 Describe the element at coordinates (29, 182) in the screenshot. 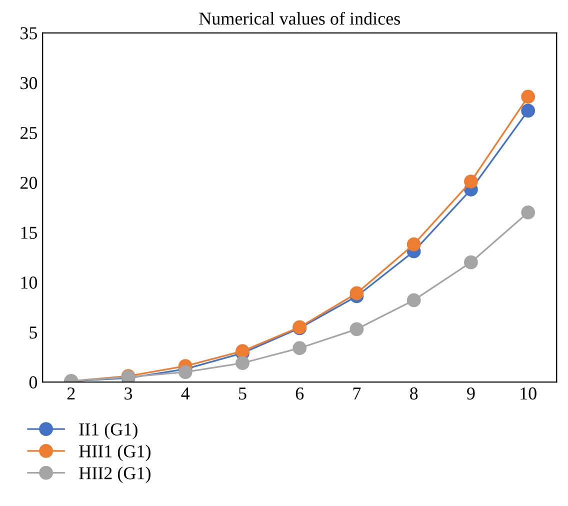

I see `y-tick-label: 20` at that location.